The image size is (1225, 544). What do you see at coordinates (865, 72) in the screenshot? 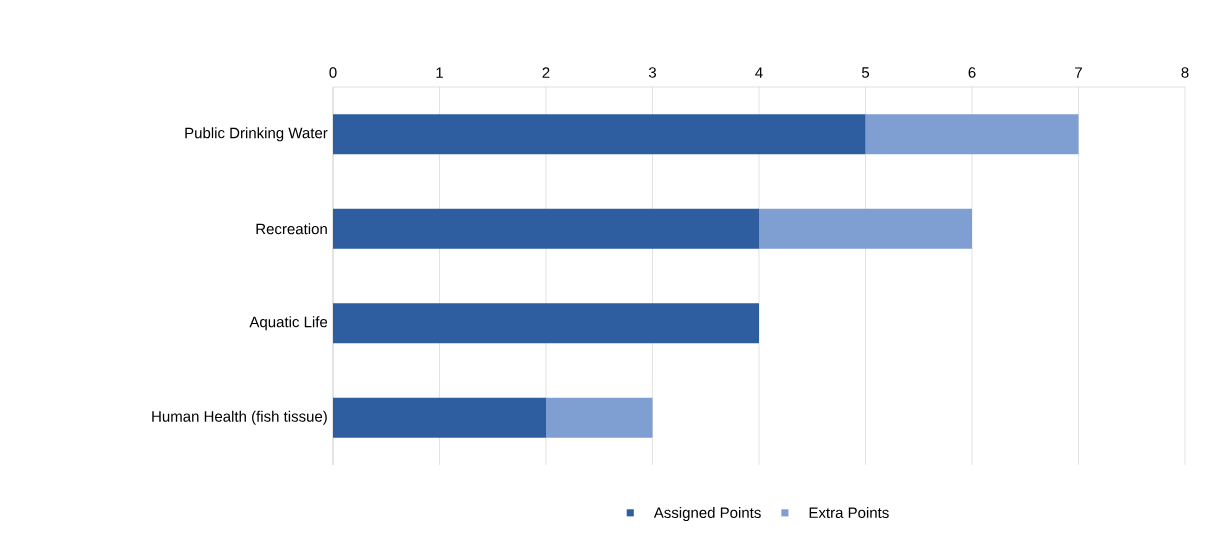
I see `x-tick-label: 5` at bounding box center [865, 72].